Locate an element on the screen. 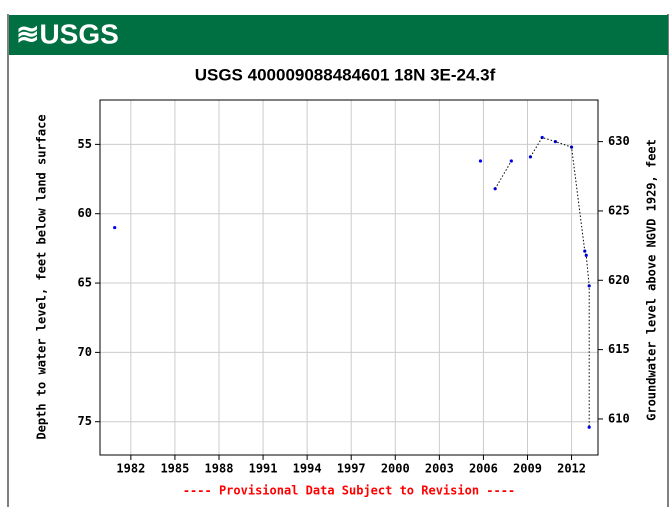 The image size is (671, 511). y-tick-label: 60 is located at coordinates (85, 213).